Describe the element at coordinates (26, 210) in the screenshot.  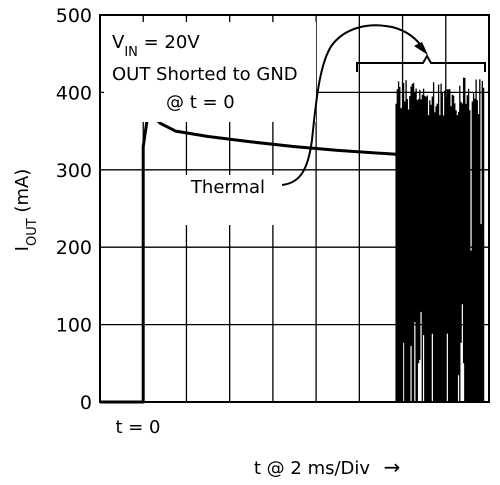
I see `y-axis-label: IOUT (mA)` at that location.